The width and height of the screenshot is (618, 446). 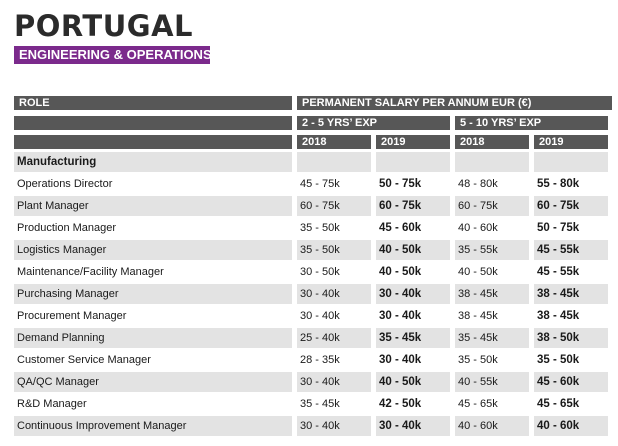 I want to click on page-title: PORTUGAL, so click(x=103, y=26).